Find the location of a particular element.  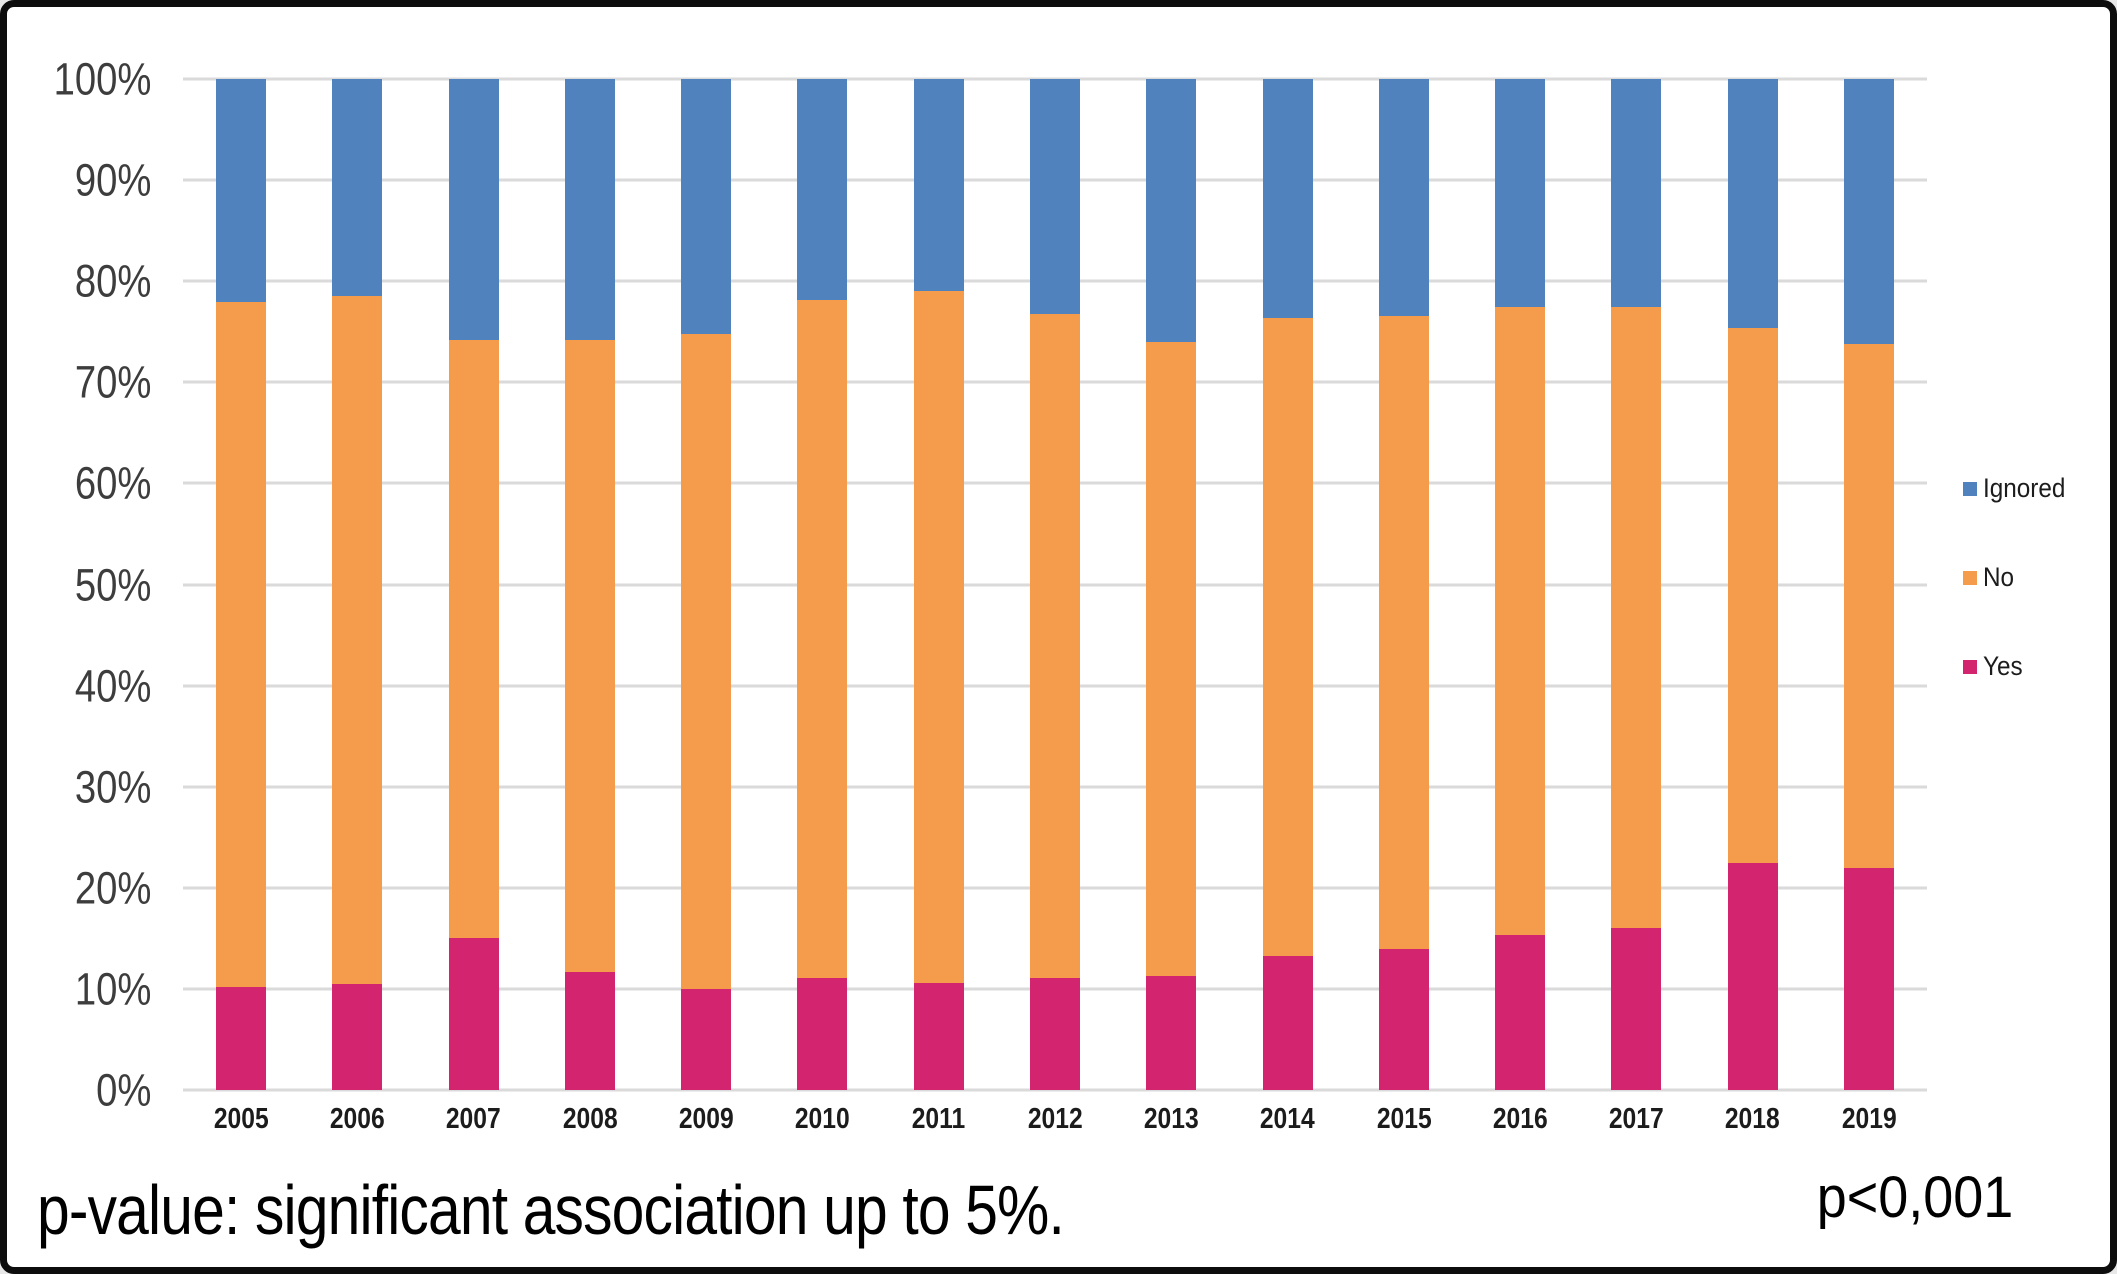

x-slot-2009: 2009 is located at coordinates (706, 1119).